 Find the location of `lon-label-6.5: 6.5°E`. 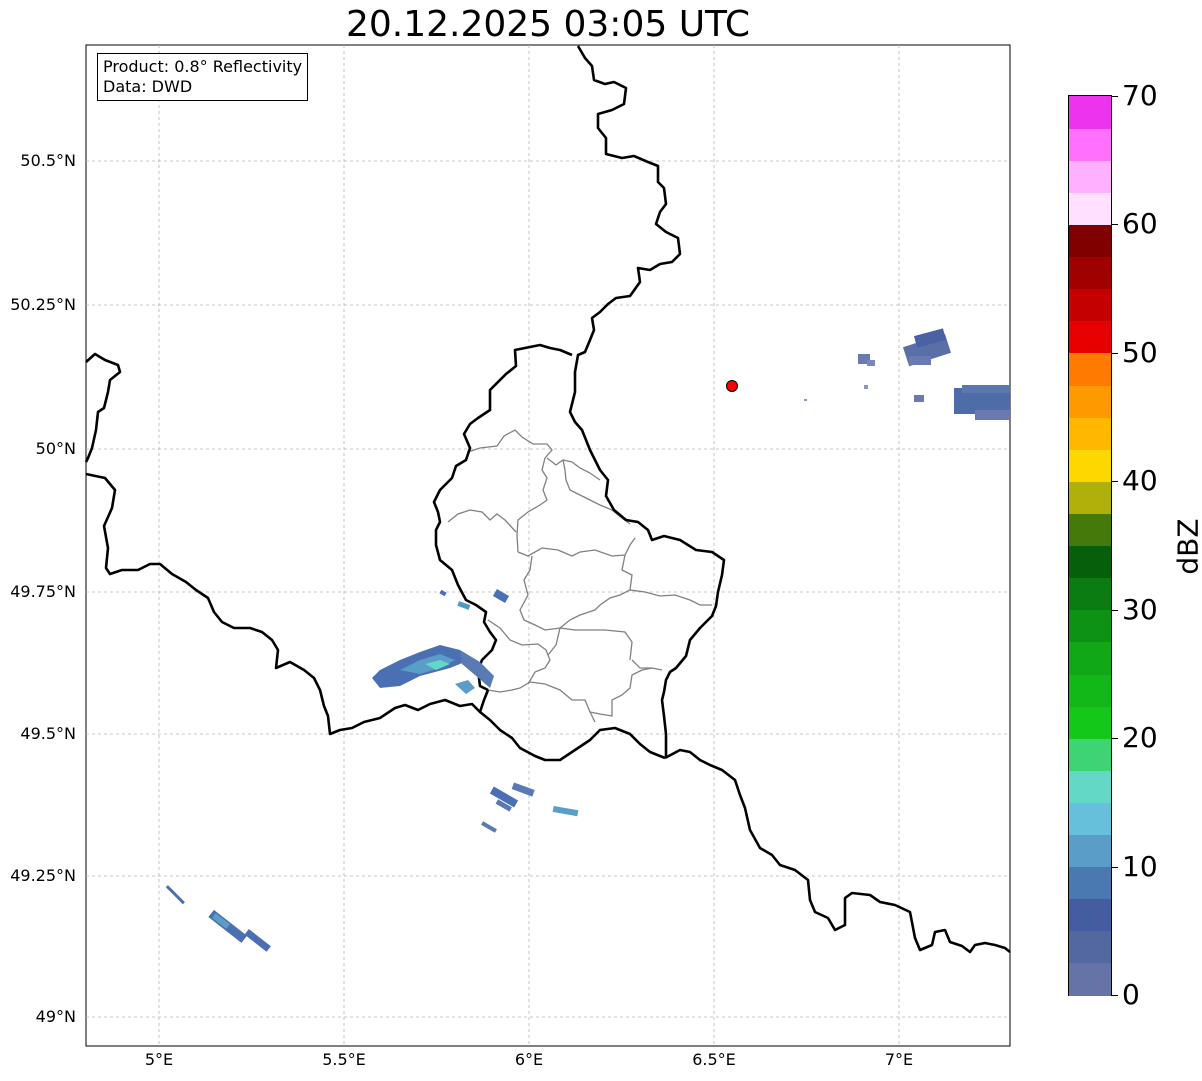

lon-label-6.5: 6.5°E is located at coordinates (714, 1059).